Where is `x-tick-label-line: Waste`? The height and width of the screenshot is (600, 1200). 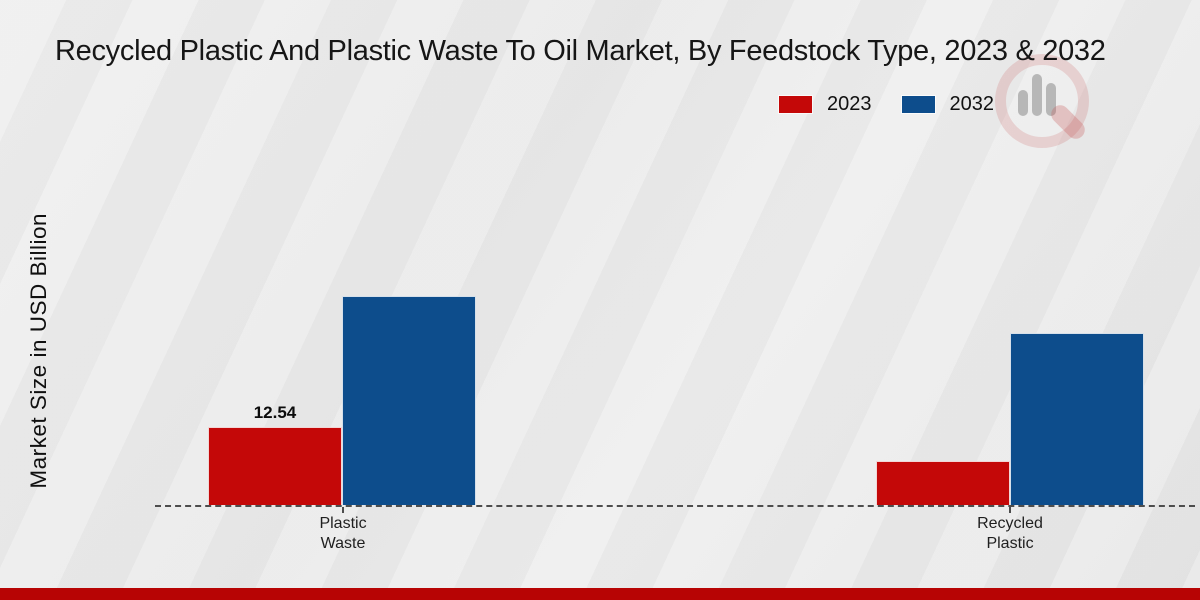
x-tick-label-line: Waste is located at coordinates (343, 543).